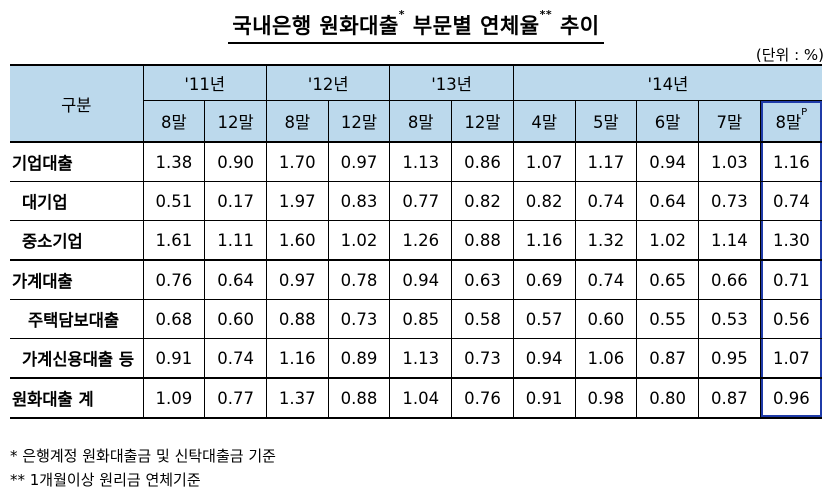  Describe the element at coordinates (235, 240) in the screenshot. I see `value-cell: 1.11` at that location.